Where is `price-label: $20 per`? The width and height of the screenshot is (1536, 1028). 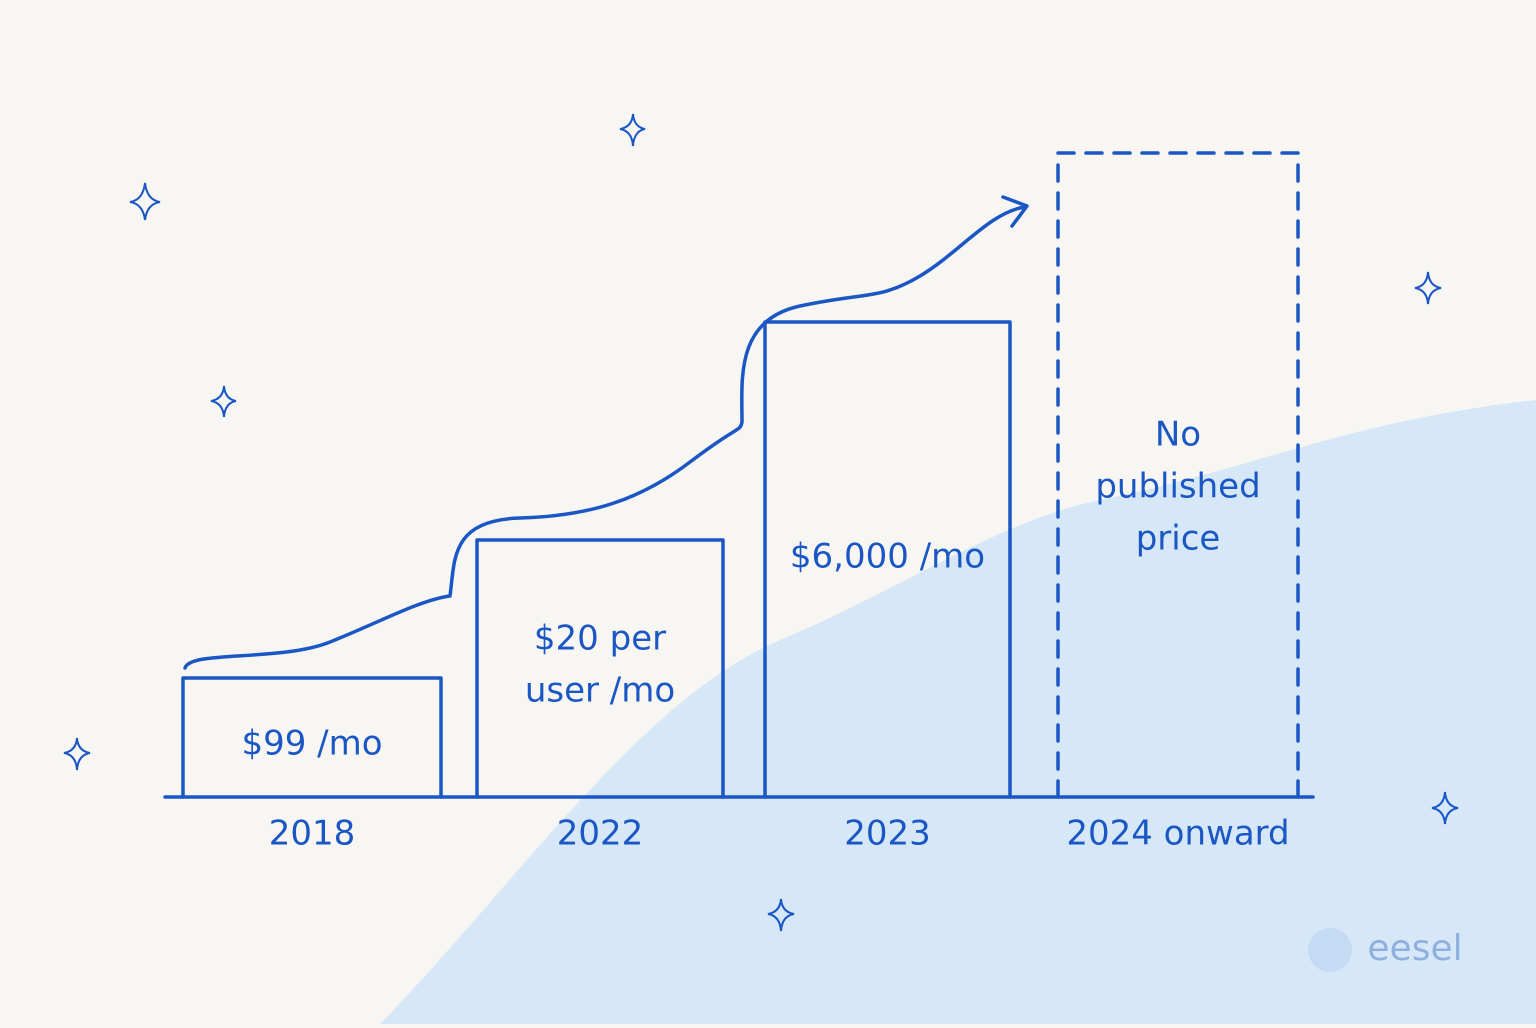 price-label: $20 per is located at coordinates (600, 639).